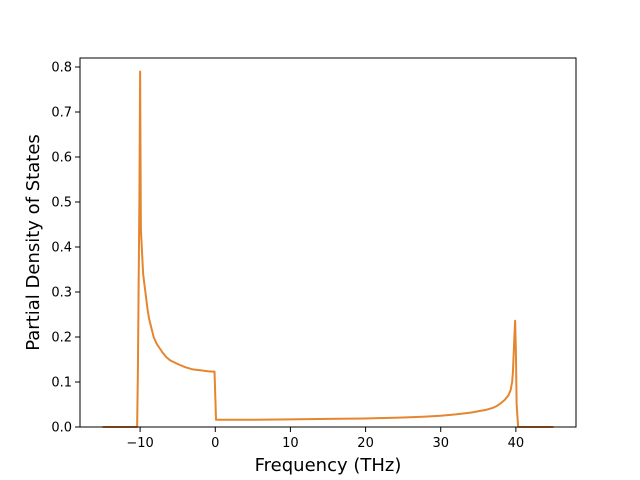  What do you see at coordinates (61, 338) in the screenshot?
I see `y-tick-label: 0.2` at bounding box center [61, 338].